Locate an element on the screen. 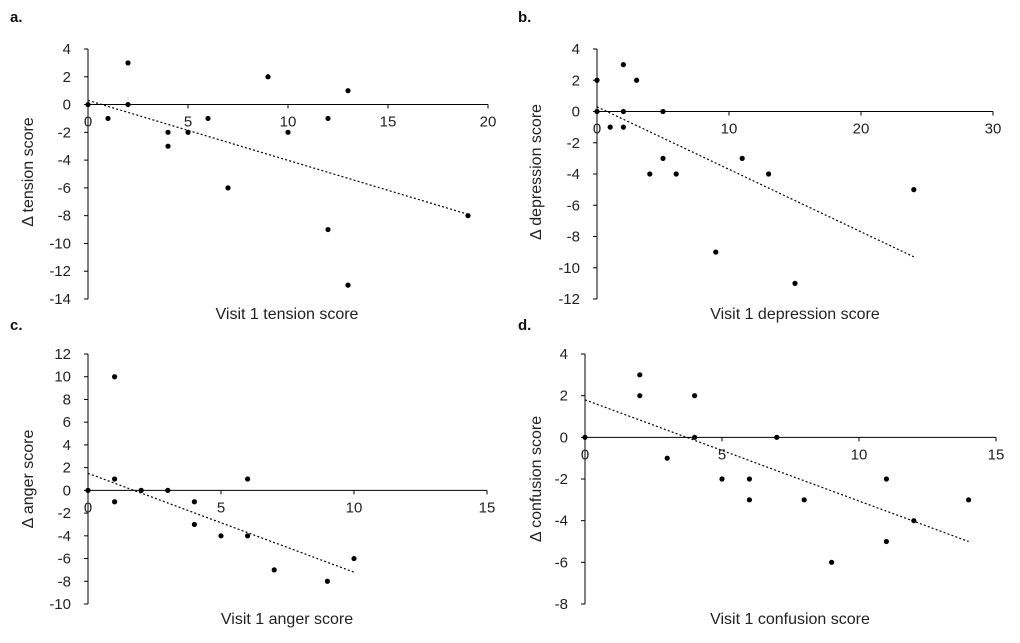  panel-3-x-tick-label: 0 is located at coordinates (88, 507).